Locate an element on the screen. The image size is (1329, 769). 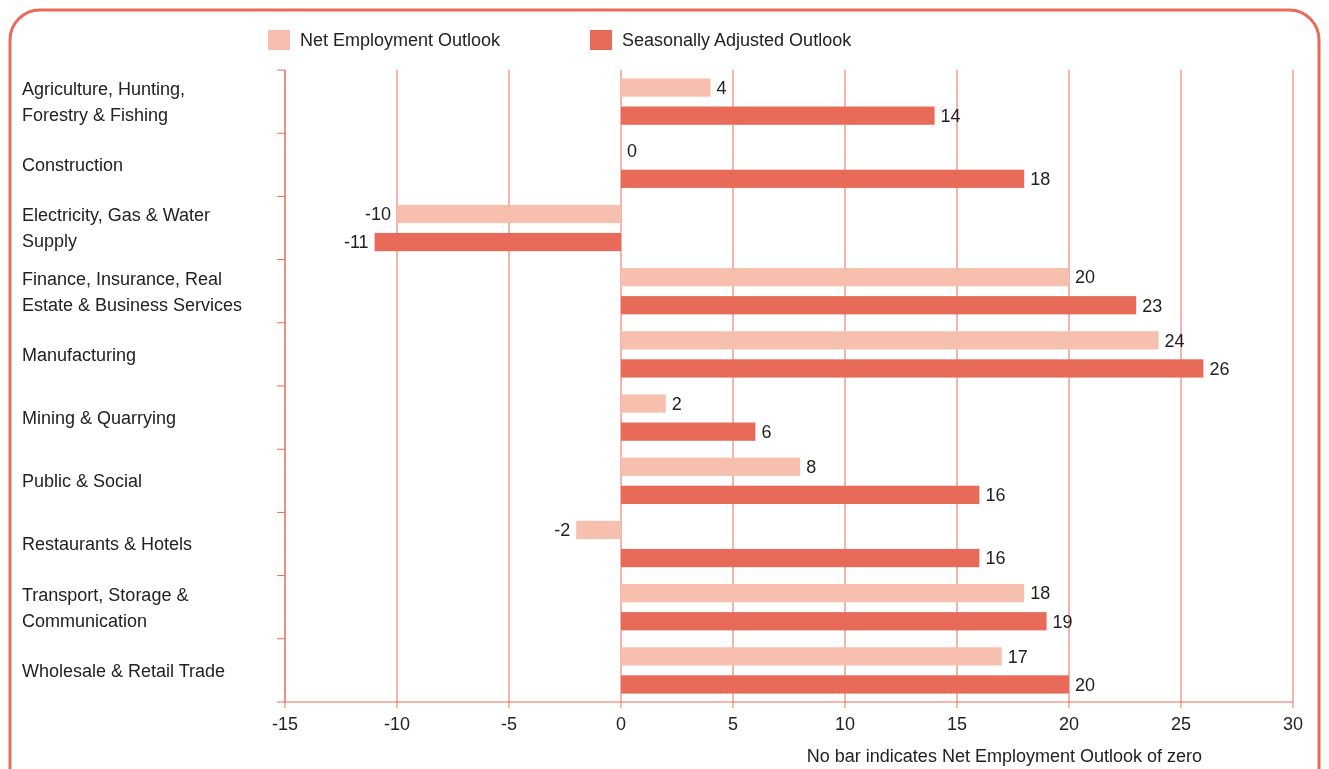
x-tick-label: 20 is located at coordinates (1069, 724).